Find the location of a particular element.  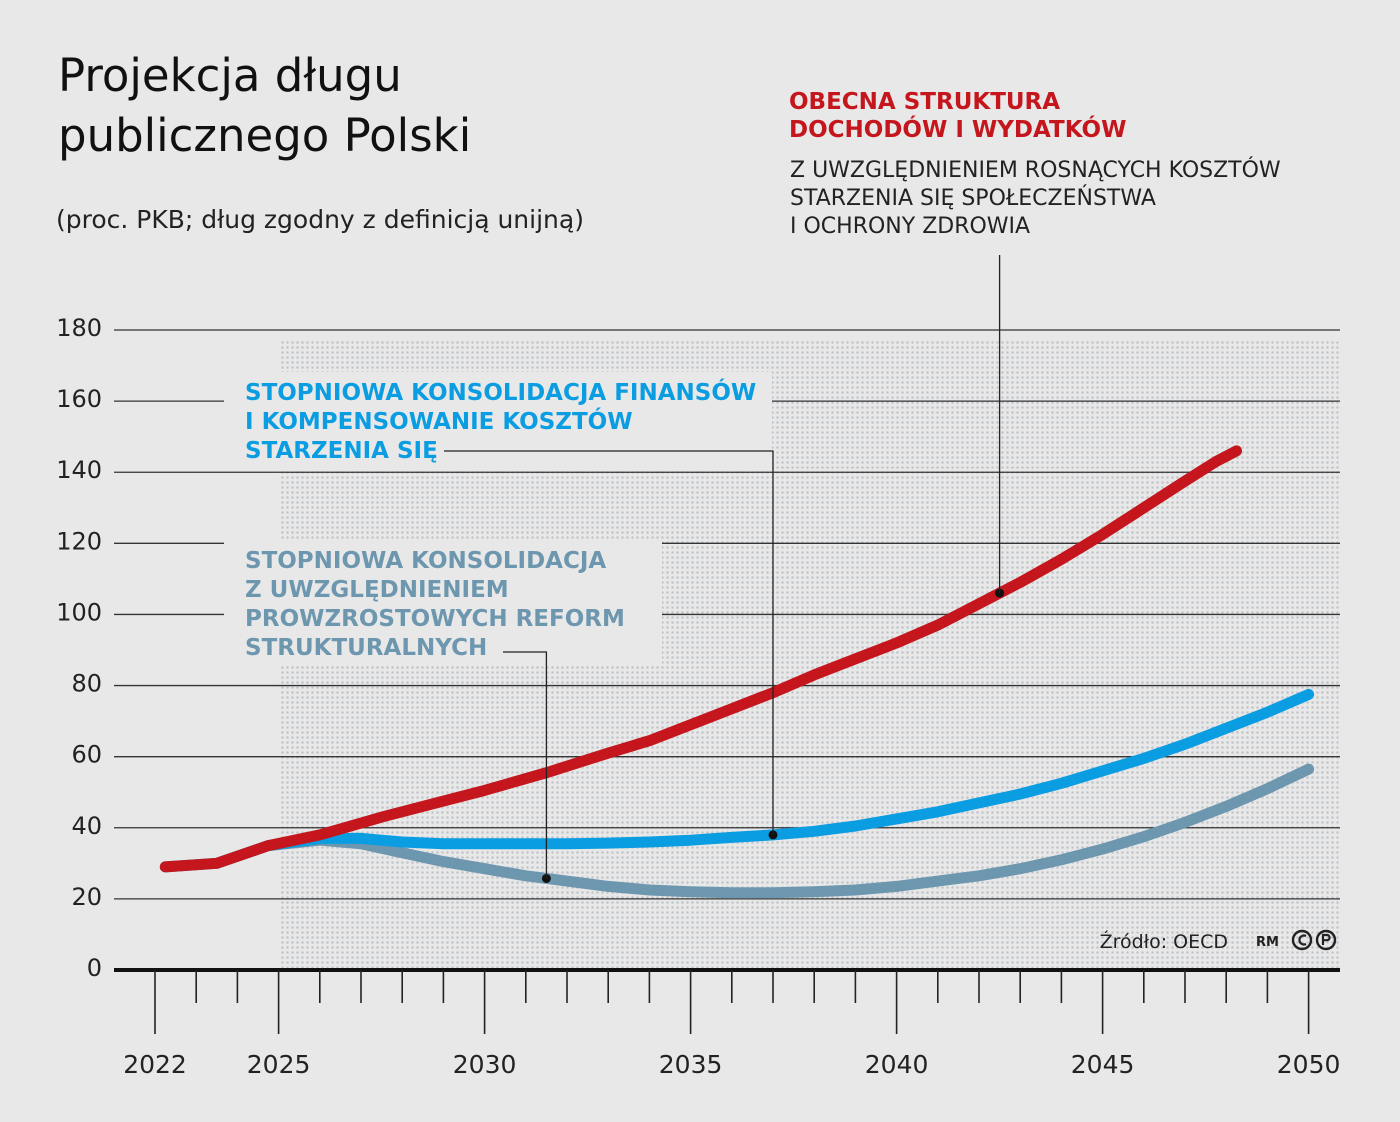

source-note: Źródło: OECD is located at coordinates (1164, 941).